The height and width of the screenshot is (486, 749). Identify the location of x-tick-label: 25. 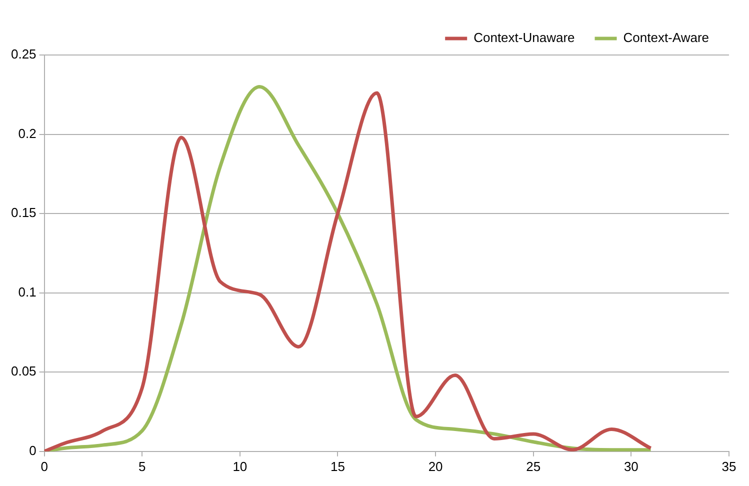
(533, 466).